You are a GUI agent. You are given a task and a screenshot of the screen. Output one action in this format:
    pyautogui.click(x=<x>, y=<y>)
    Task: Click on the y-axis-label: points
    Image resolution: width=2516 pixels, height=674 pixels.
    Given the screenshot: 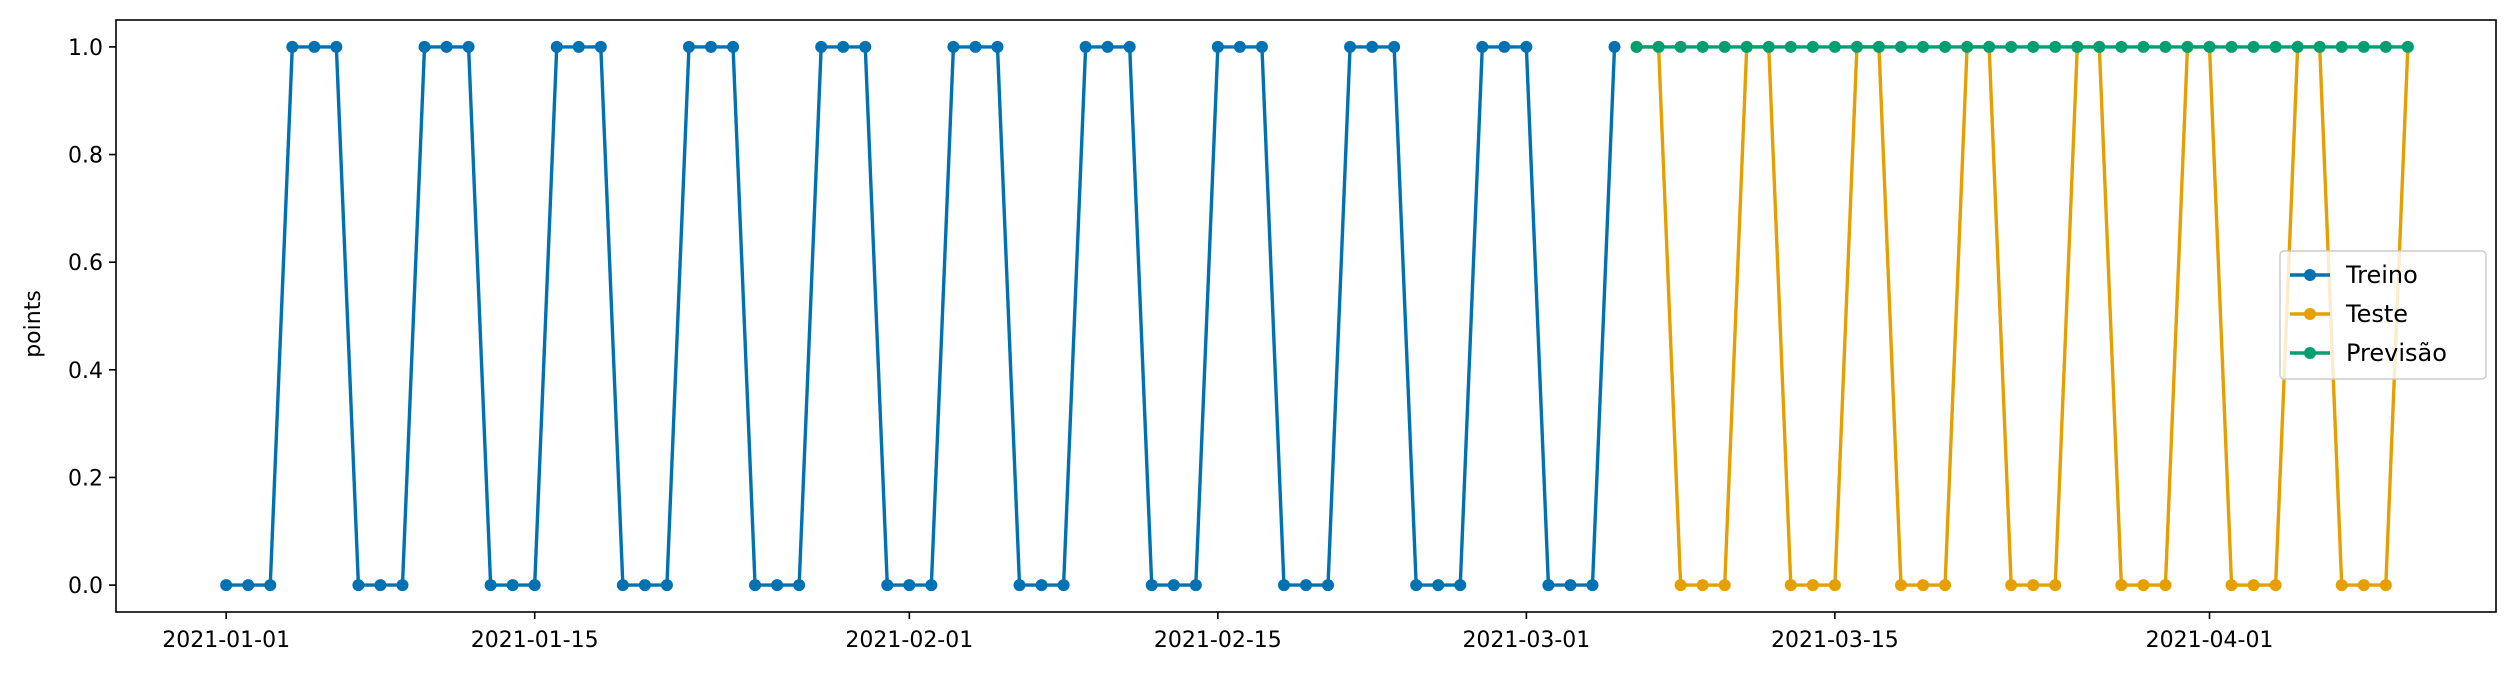 What is the action you would take?
    pyautogui.click(x=33, y=324)
    